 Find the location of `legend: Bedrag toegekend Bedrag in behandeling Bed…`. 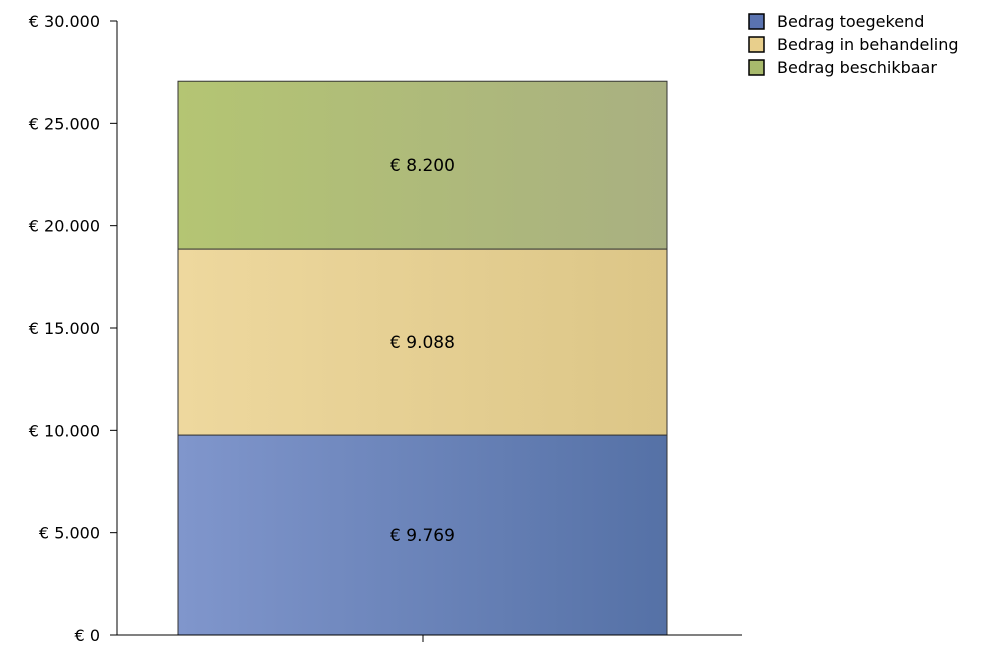

legend: Bedrag toegekend Bedrag in behandeling Bed… is located at coordinates (853, 44).